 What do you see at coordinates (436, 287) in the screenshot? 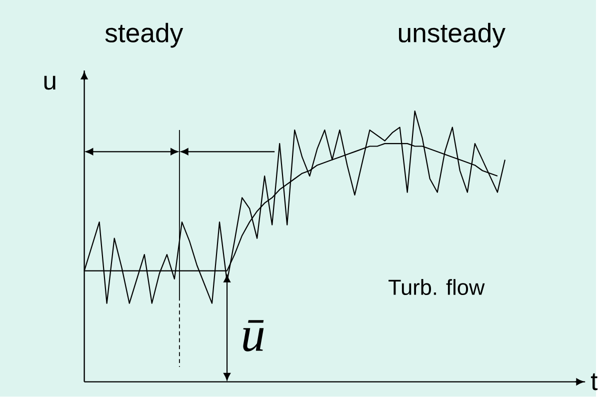
I see `annotation: Turb. flow` at bounding box center [436, 287].